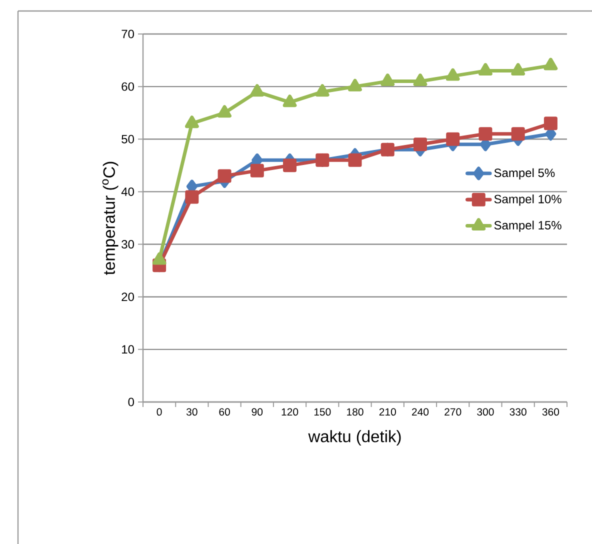 The width and height of the screenshot is (592, 544). What do you see at coordinates (387, 412) in the screenshot?
I see `x-tick-label: 210` at bounding box center [387, 412].